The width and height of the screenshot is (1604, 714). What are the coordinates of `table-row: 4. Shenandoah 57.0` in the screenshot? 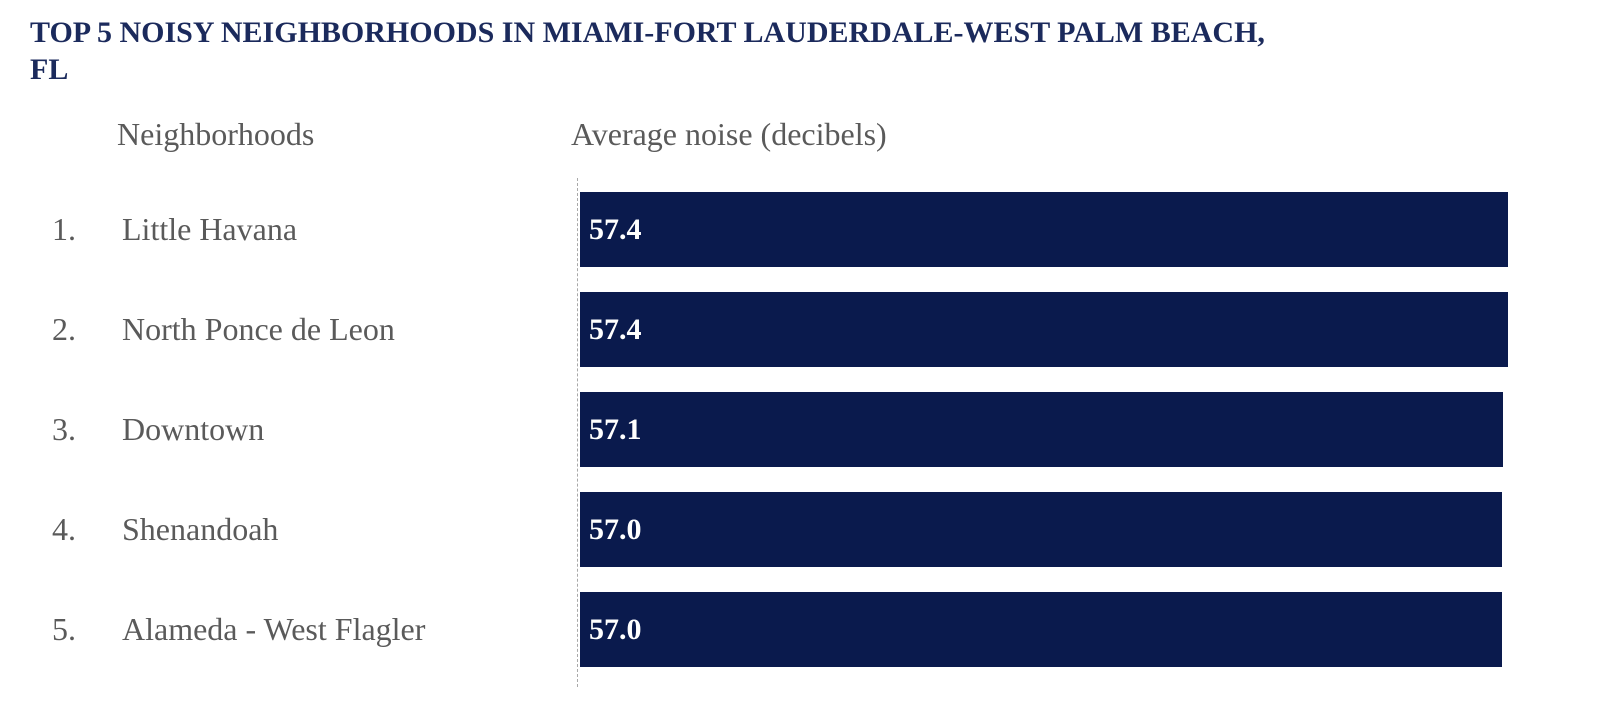 It's located at (802, 529).